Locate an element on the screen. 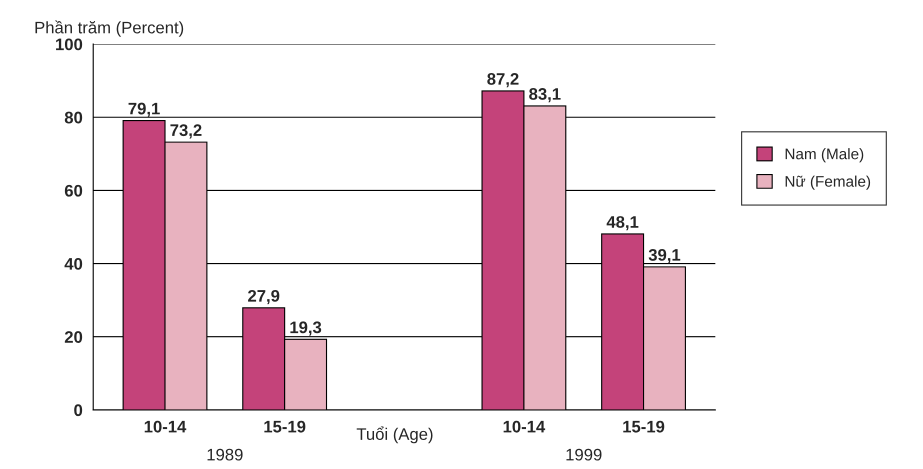  x-axis-title: Tuổi (Age) is located at coordinates (394, 435).